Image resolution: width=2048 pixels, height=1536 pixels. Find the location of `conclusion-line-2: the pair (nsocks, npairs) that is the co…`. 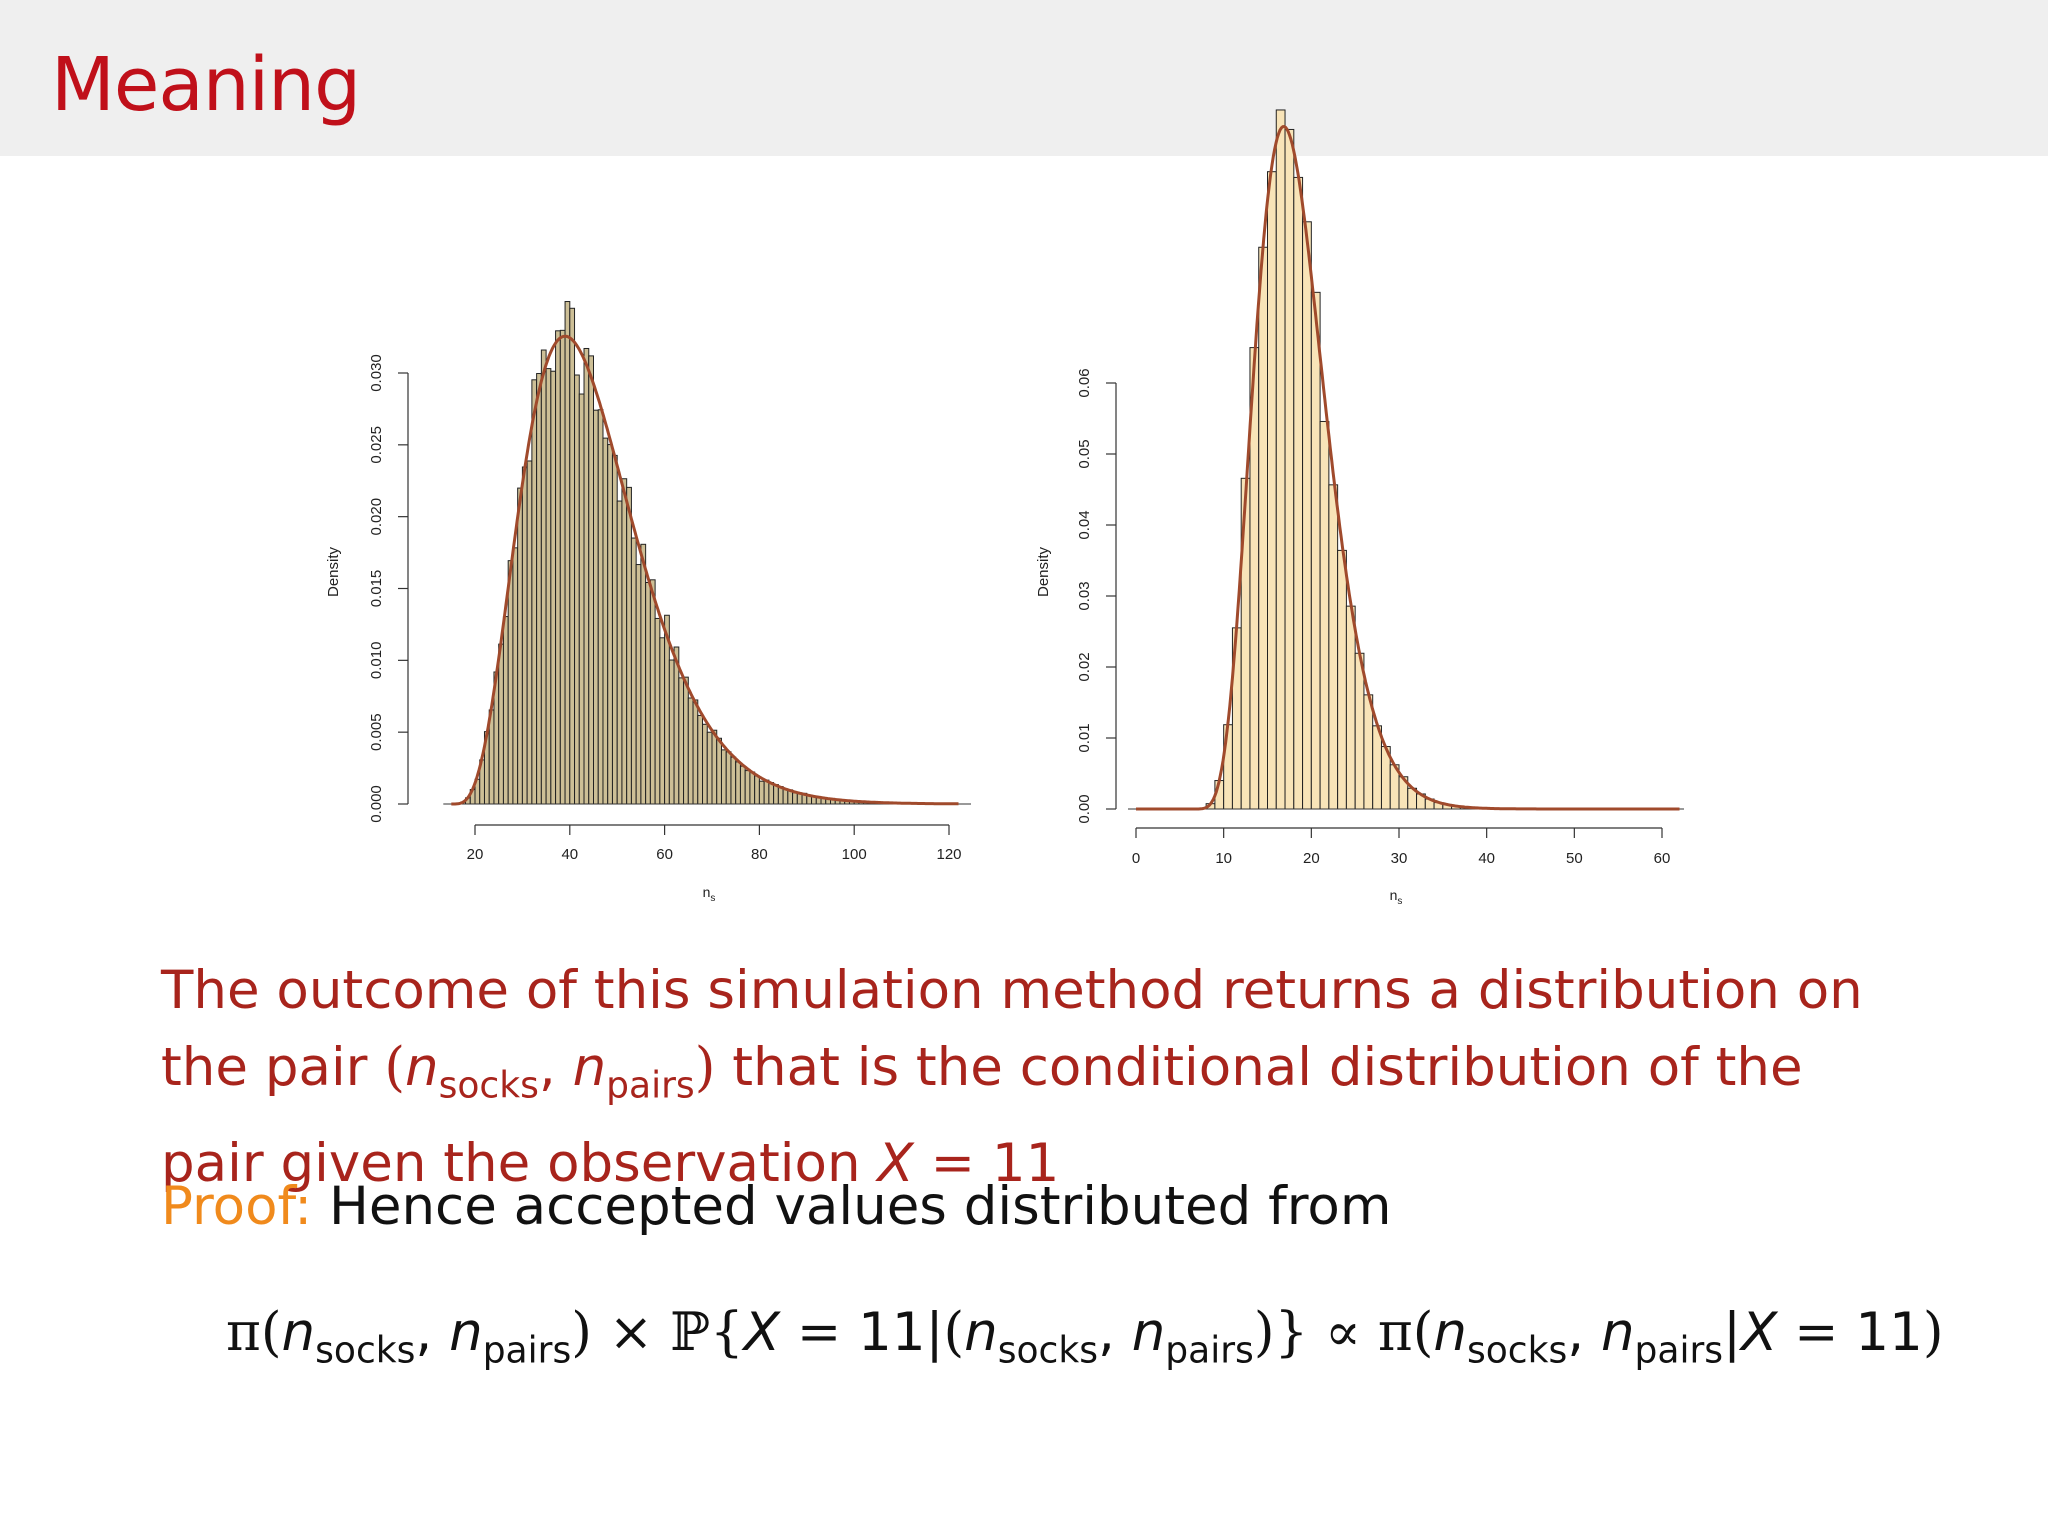

conclusion-line-2: the pair (nsocks, npairs) that is the co… is located at coordinates (1051, 1077).